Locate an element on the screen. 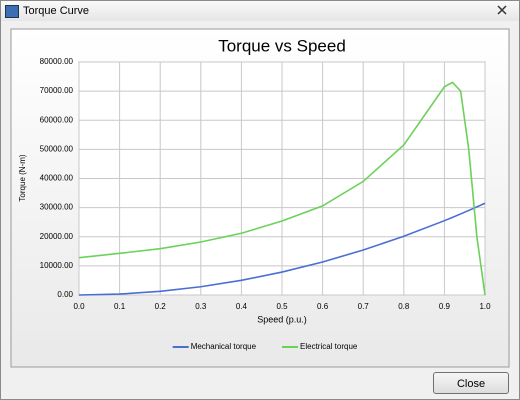 This screenshot has width=520, height=400. close-icon is located at coordinates (502, 10).